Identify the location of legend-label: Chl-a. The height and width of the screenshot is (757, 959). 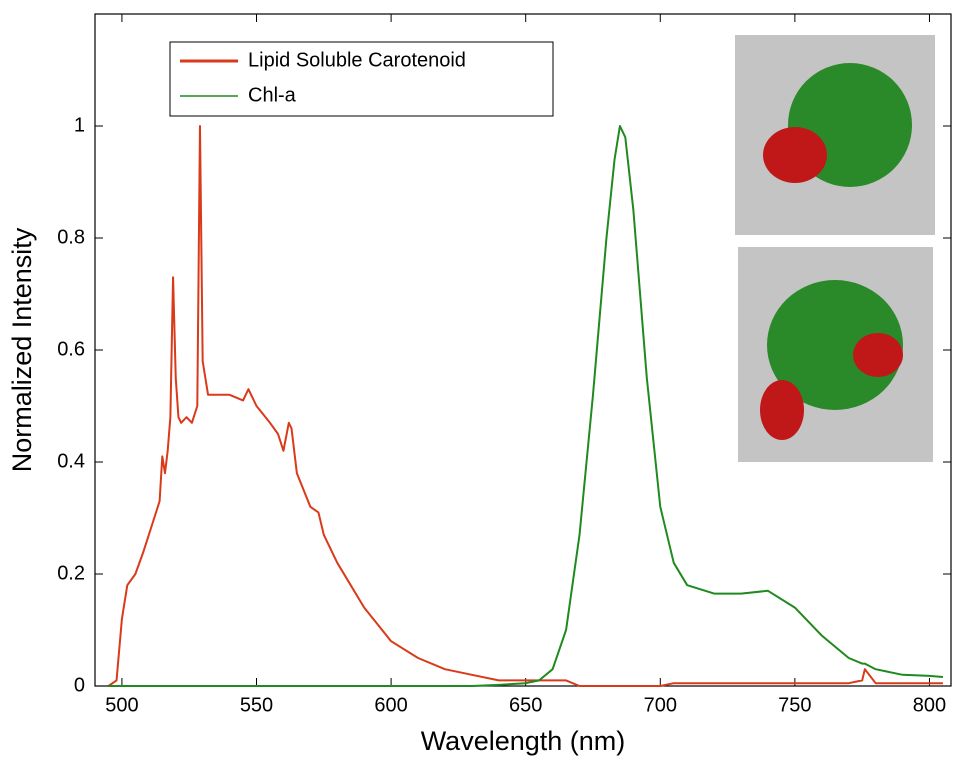
(272, 95).